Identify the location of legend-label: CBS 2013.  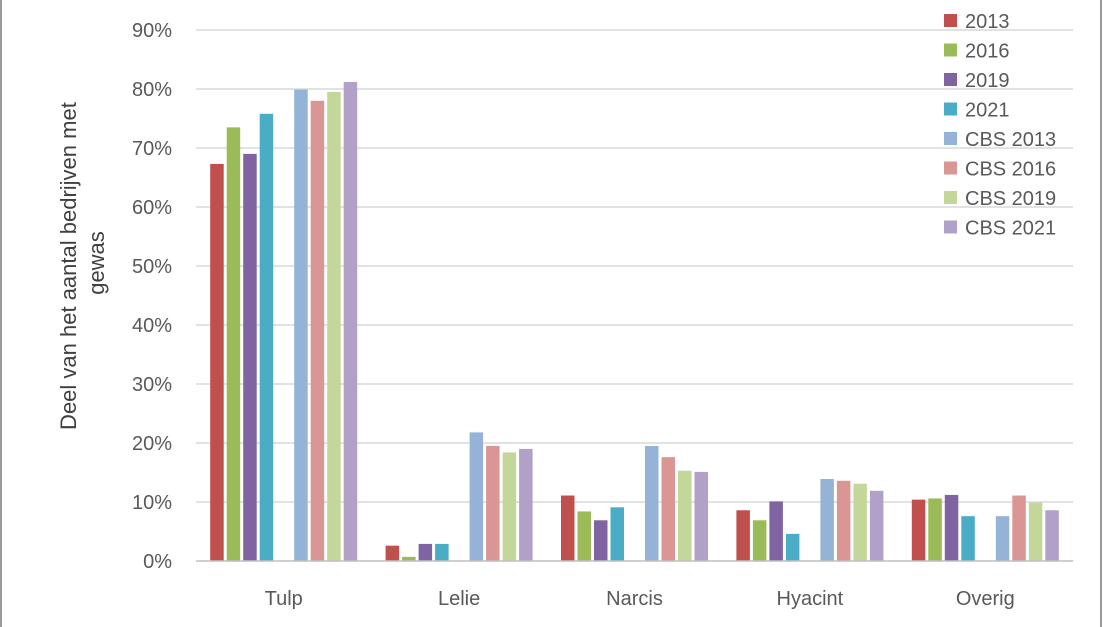
(1010, 140).